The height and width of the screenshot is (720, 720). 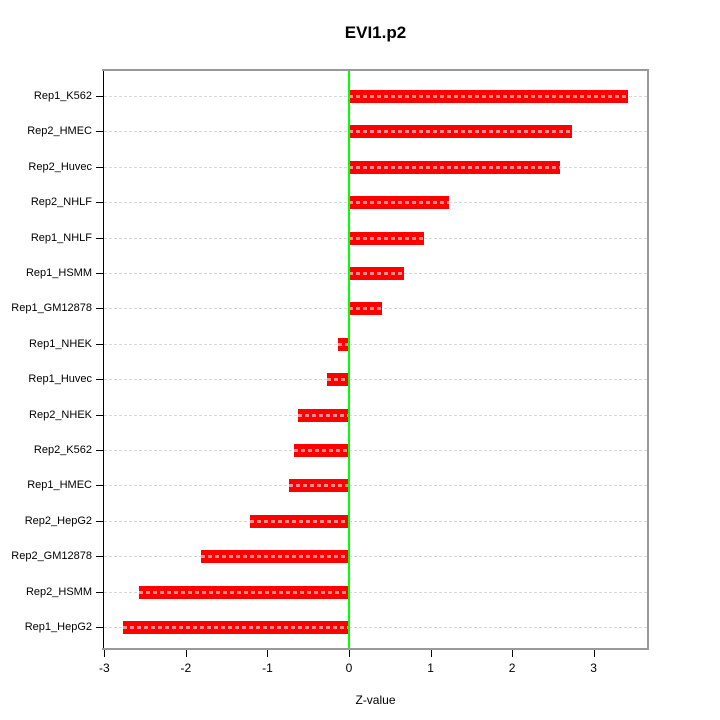 What do you see at coordinates (58, 273) in the screenshot?
I see `category-label: Rep1_HSMM` at bounding box center [58, 273].